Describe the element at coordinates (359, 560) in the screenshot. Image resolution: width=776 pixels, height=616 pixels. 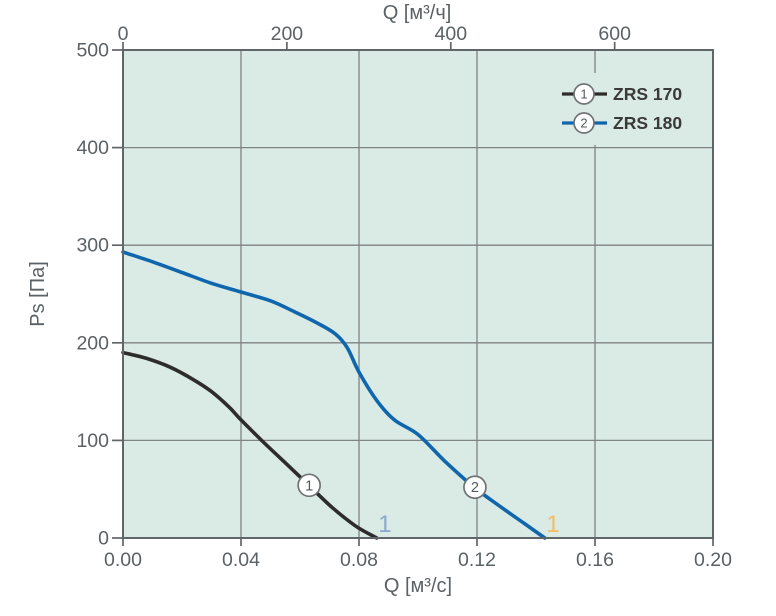
I see `bottom-tick-label: 0.08` at that location.